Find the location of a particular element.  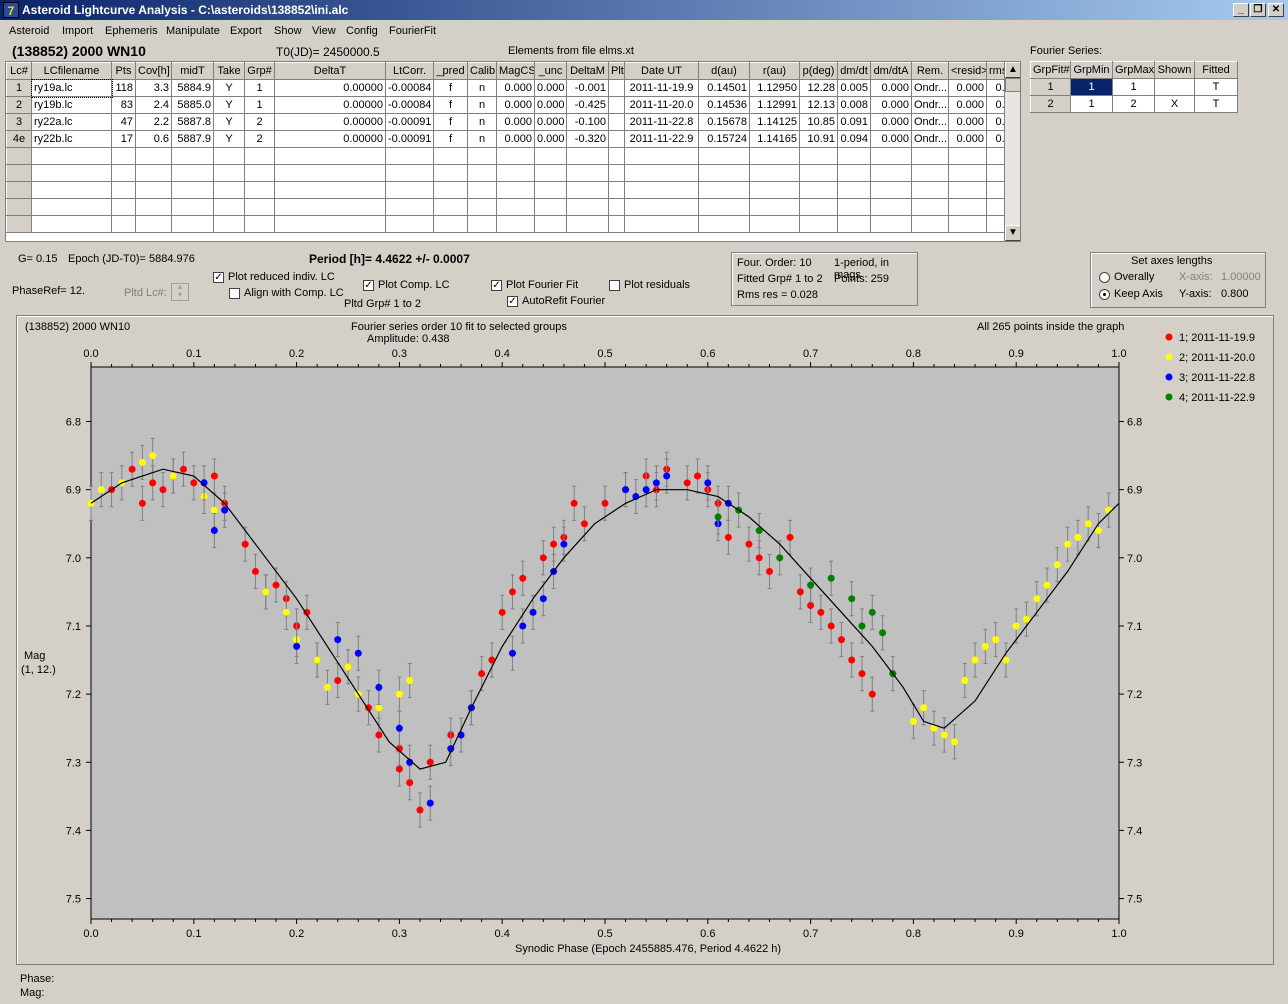

table-cell: 12.28 is located at coordinates (818, 88).